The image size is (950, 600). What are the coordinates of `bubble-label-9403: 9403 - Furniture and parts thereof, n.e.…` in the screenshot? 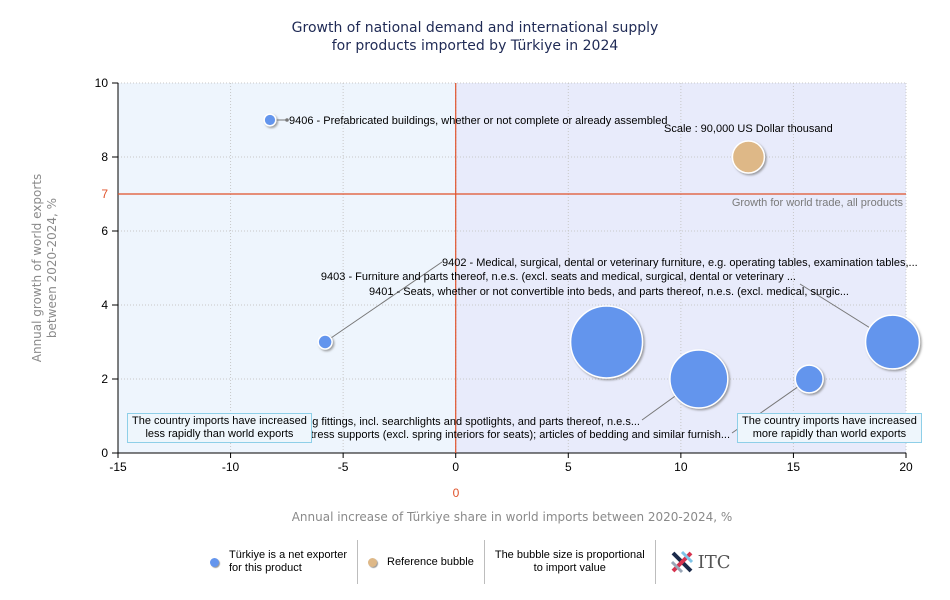 It's located at (558, 277).